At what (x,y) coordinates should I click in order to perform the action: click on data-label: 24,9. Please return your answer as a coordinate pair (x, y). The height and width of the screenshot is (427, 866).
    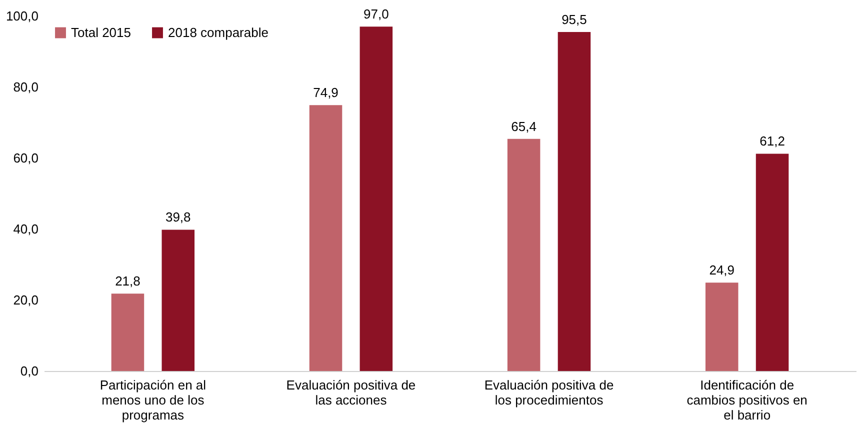
    Looking at the image, I should click on (722, 270).